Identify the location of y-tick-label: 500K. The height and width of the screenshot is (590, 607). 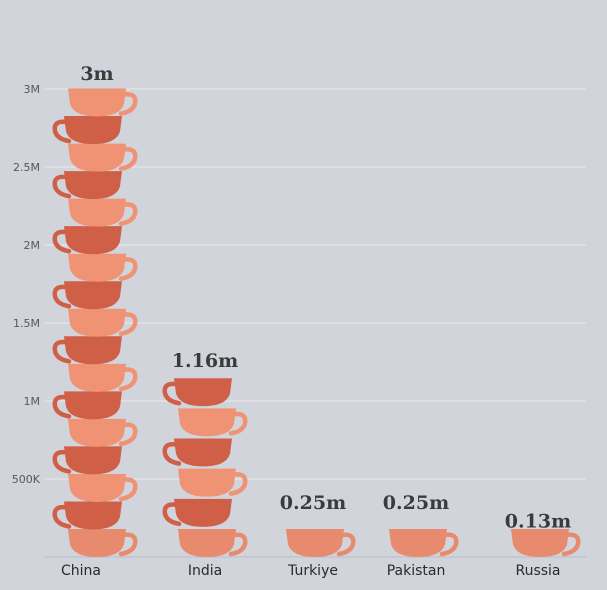
(26, 479).